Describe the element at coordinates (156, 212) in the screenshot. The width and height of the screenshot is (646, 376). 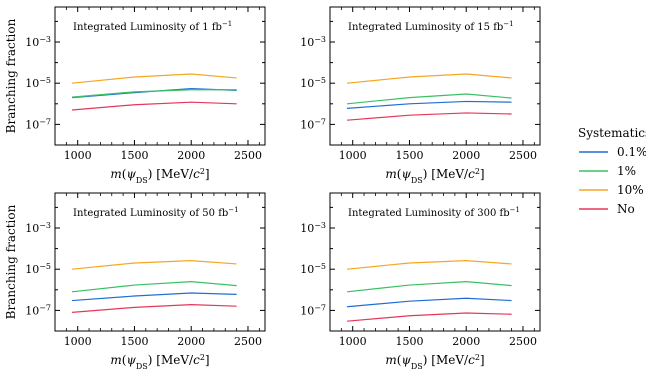
I see `luminosity-annotation: Integrated Luminosity of 50 fb−1` at that location.